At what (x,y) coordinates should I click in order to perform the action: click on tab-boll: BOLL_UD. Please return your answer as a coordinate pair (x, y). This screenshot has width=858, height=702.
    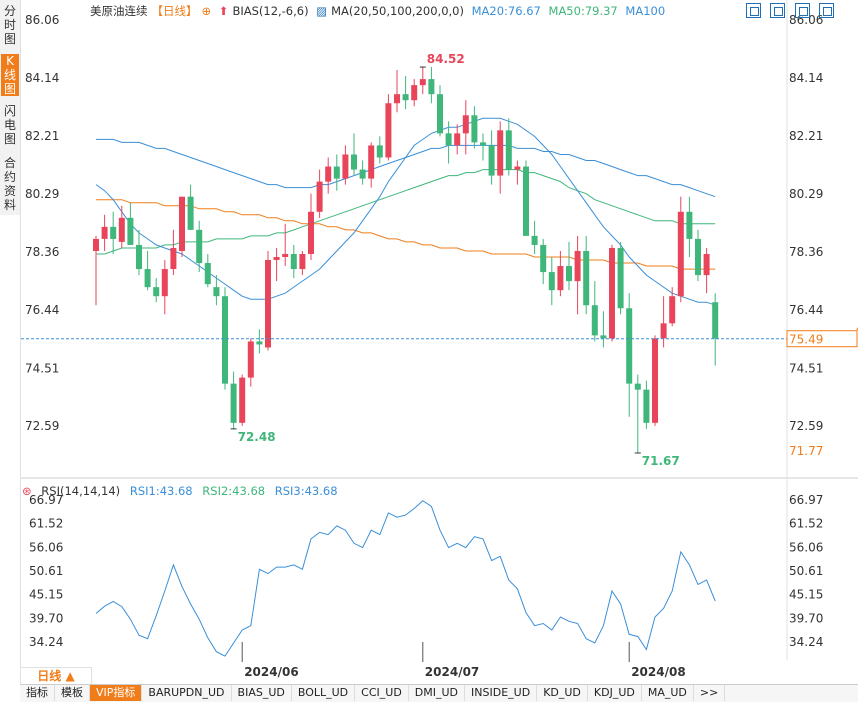
    Looking at the image, I should click on (324, 693).